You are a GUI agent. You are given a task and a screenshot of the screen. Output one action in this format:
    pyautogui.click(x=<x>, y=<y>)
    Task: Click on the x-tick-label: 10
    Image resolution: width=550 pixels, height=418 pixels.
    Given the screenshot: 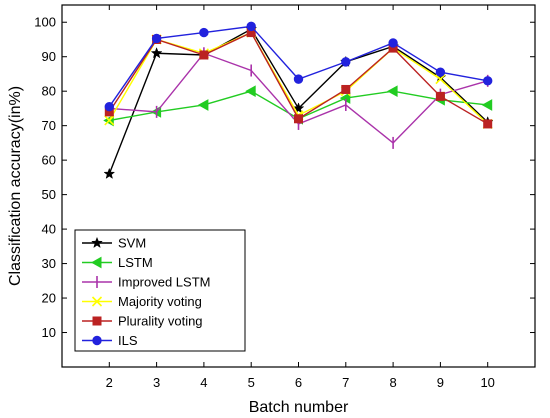 What is the action you would take?
    pyautogui.click(x=487, y=382)
    